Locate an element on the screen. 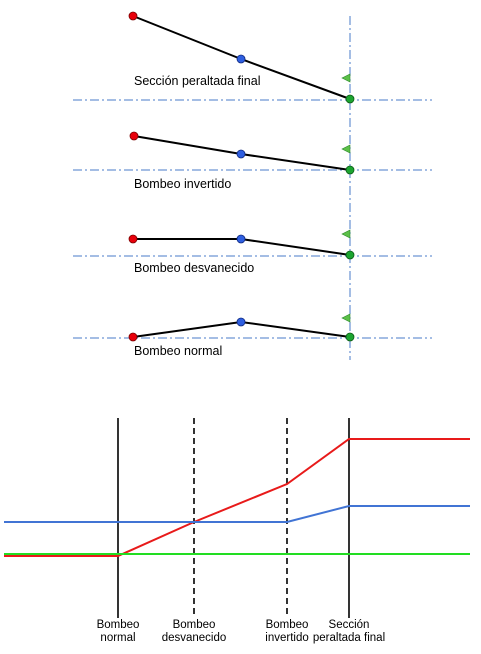 This screenshot has width=481, height=654. station-label-line1: Sección is located at coordinates (349, 625).